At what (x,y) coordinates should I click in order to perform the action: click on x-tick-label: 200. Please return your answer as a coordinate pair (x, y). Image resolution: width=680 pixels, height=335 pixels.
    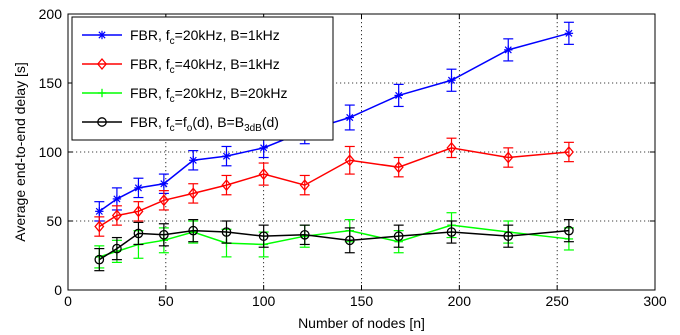
    Looking at the image, I should click on (460, 301).